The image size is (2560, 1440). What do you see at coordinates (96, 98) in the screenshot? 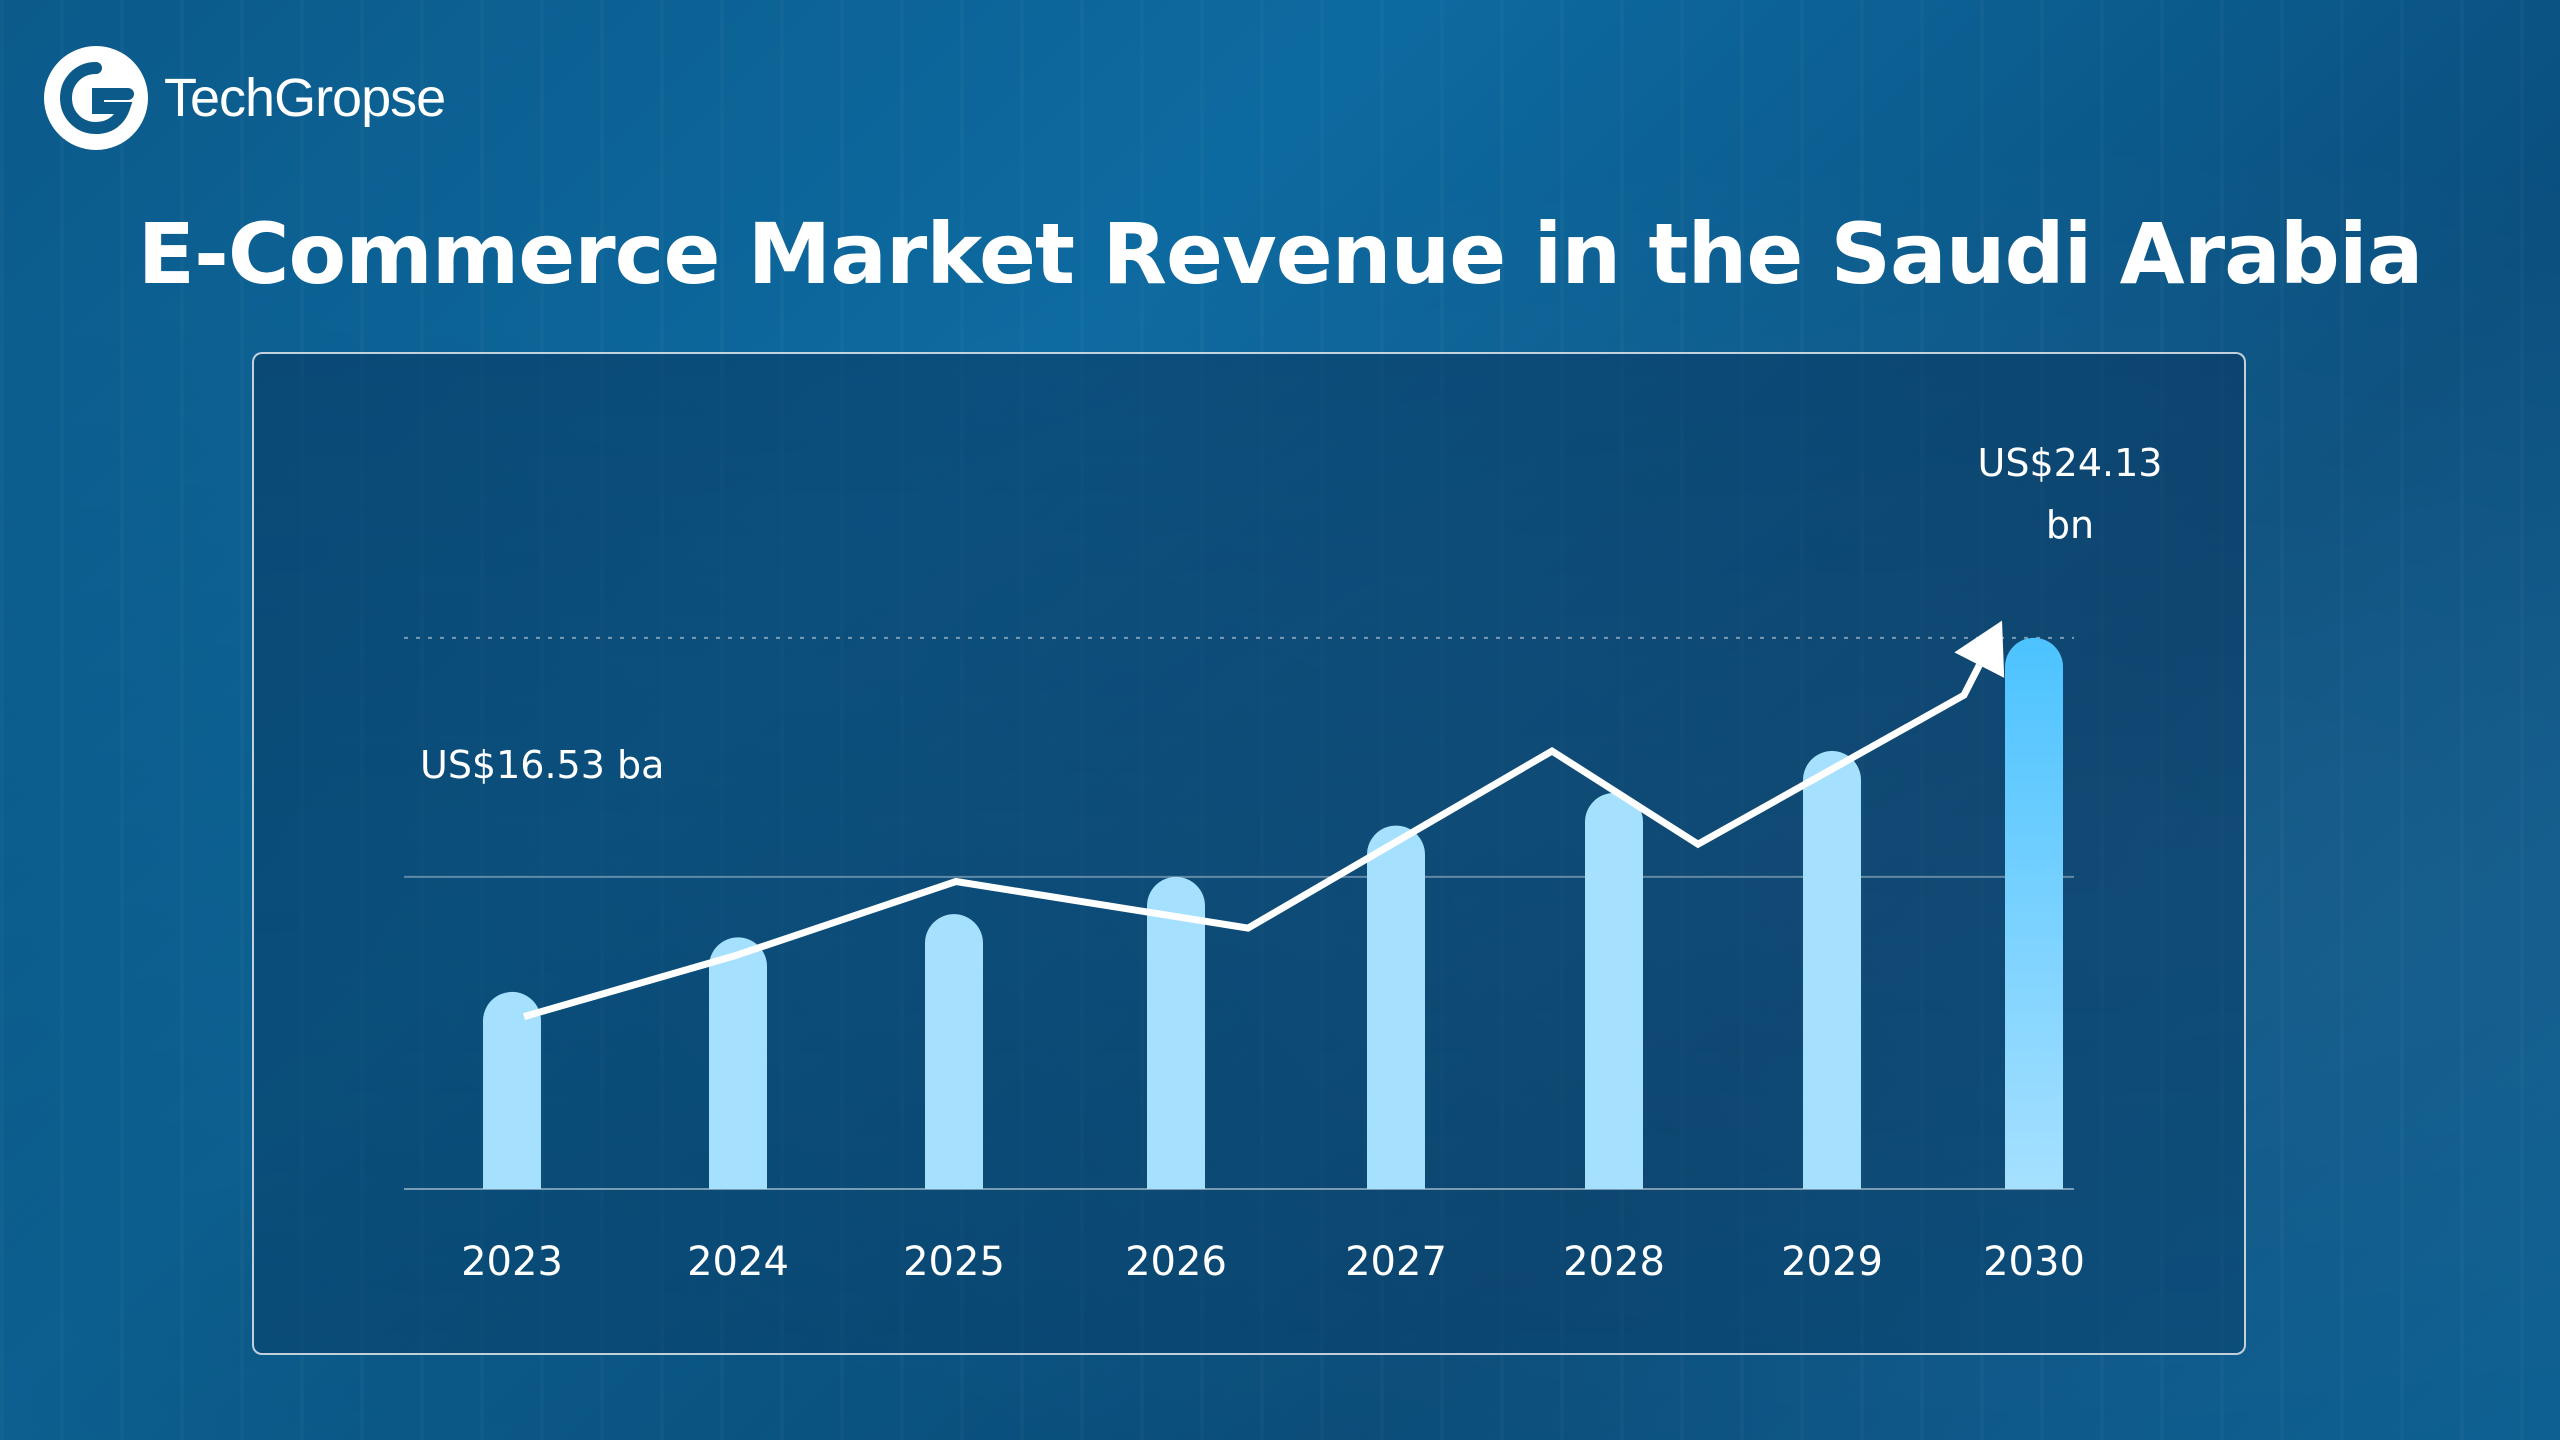
I see `g-logo-icon` at bounding box center [96, 98].